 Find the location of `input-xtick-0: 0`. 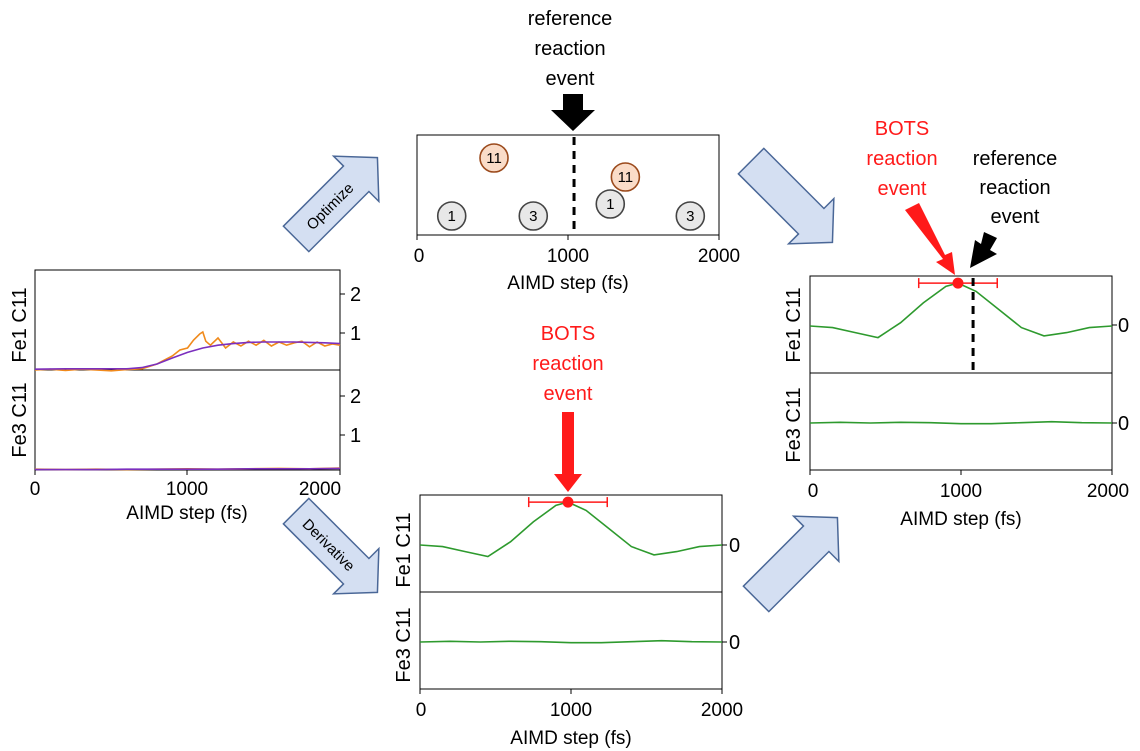

input-xtick-0: 0 is located at coordinates (35, 489).